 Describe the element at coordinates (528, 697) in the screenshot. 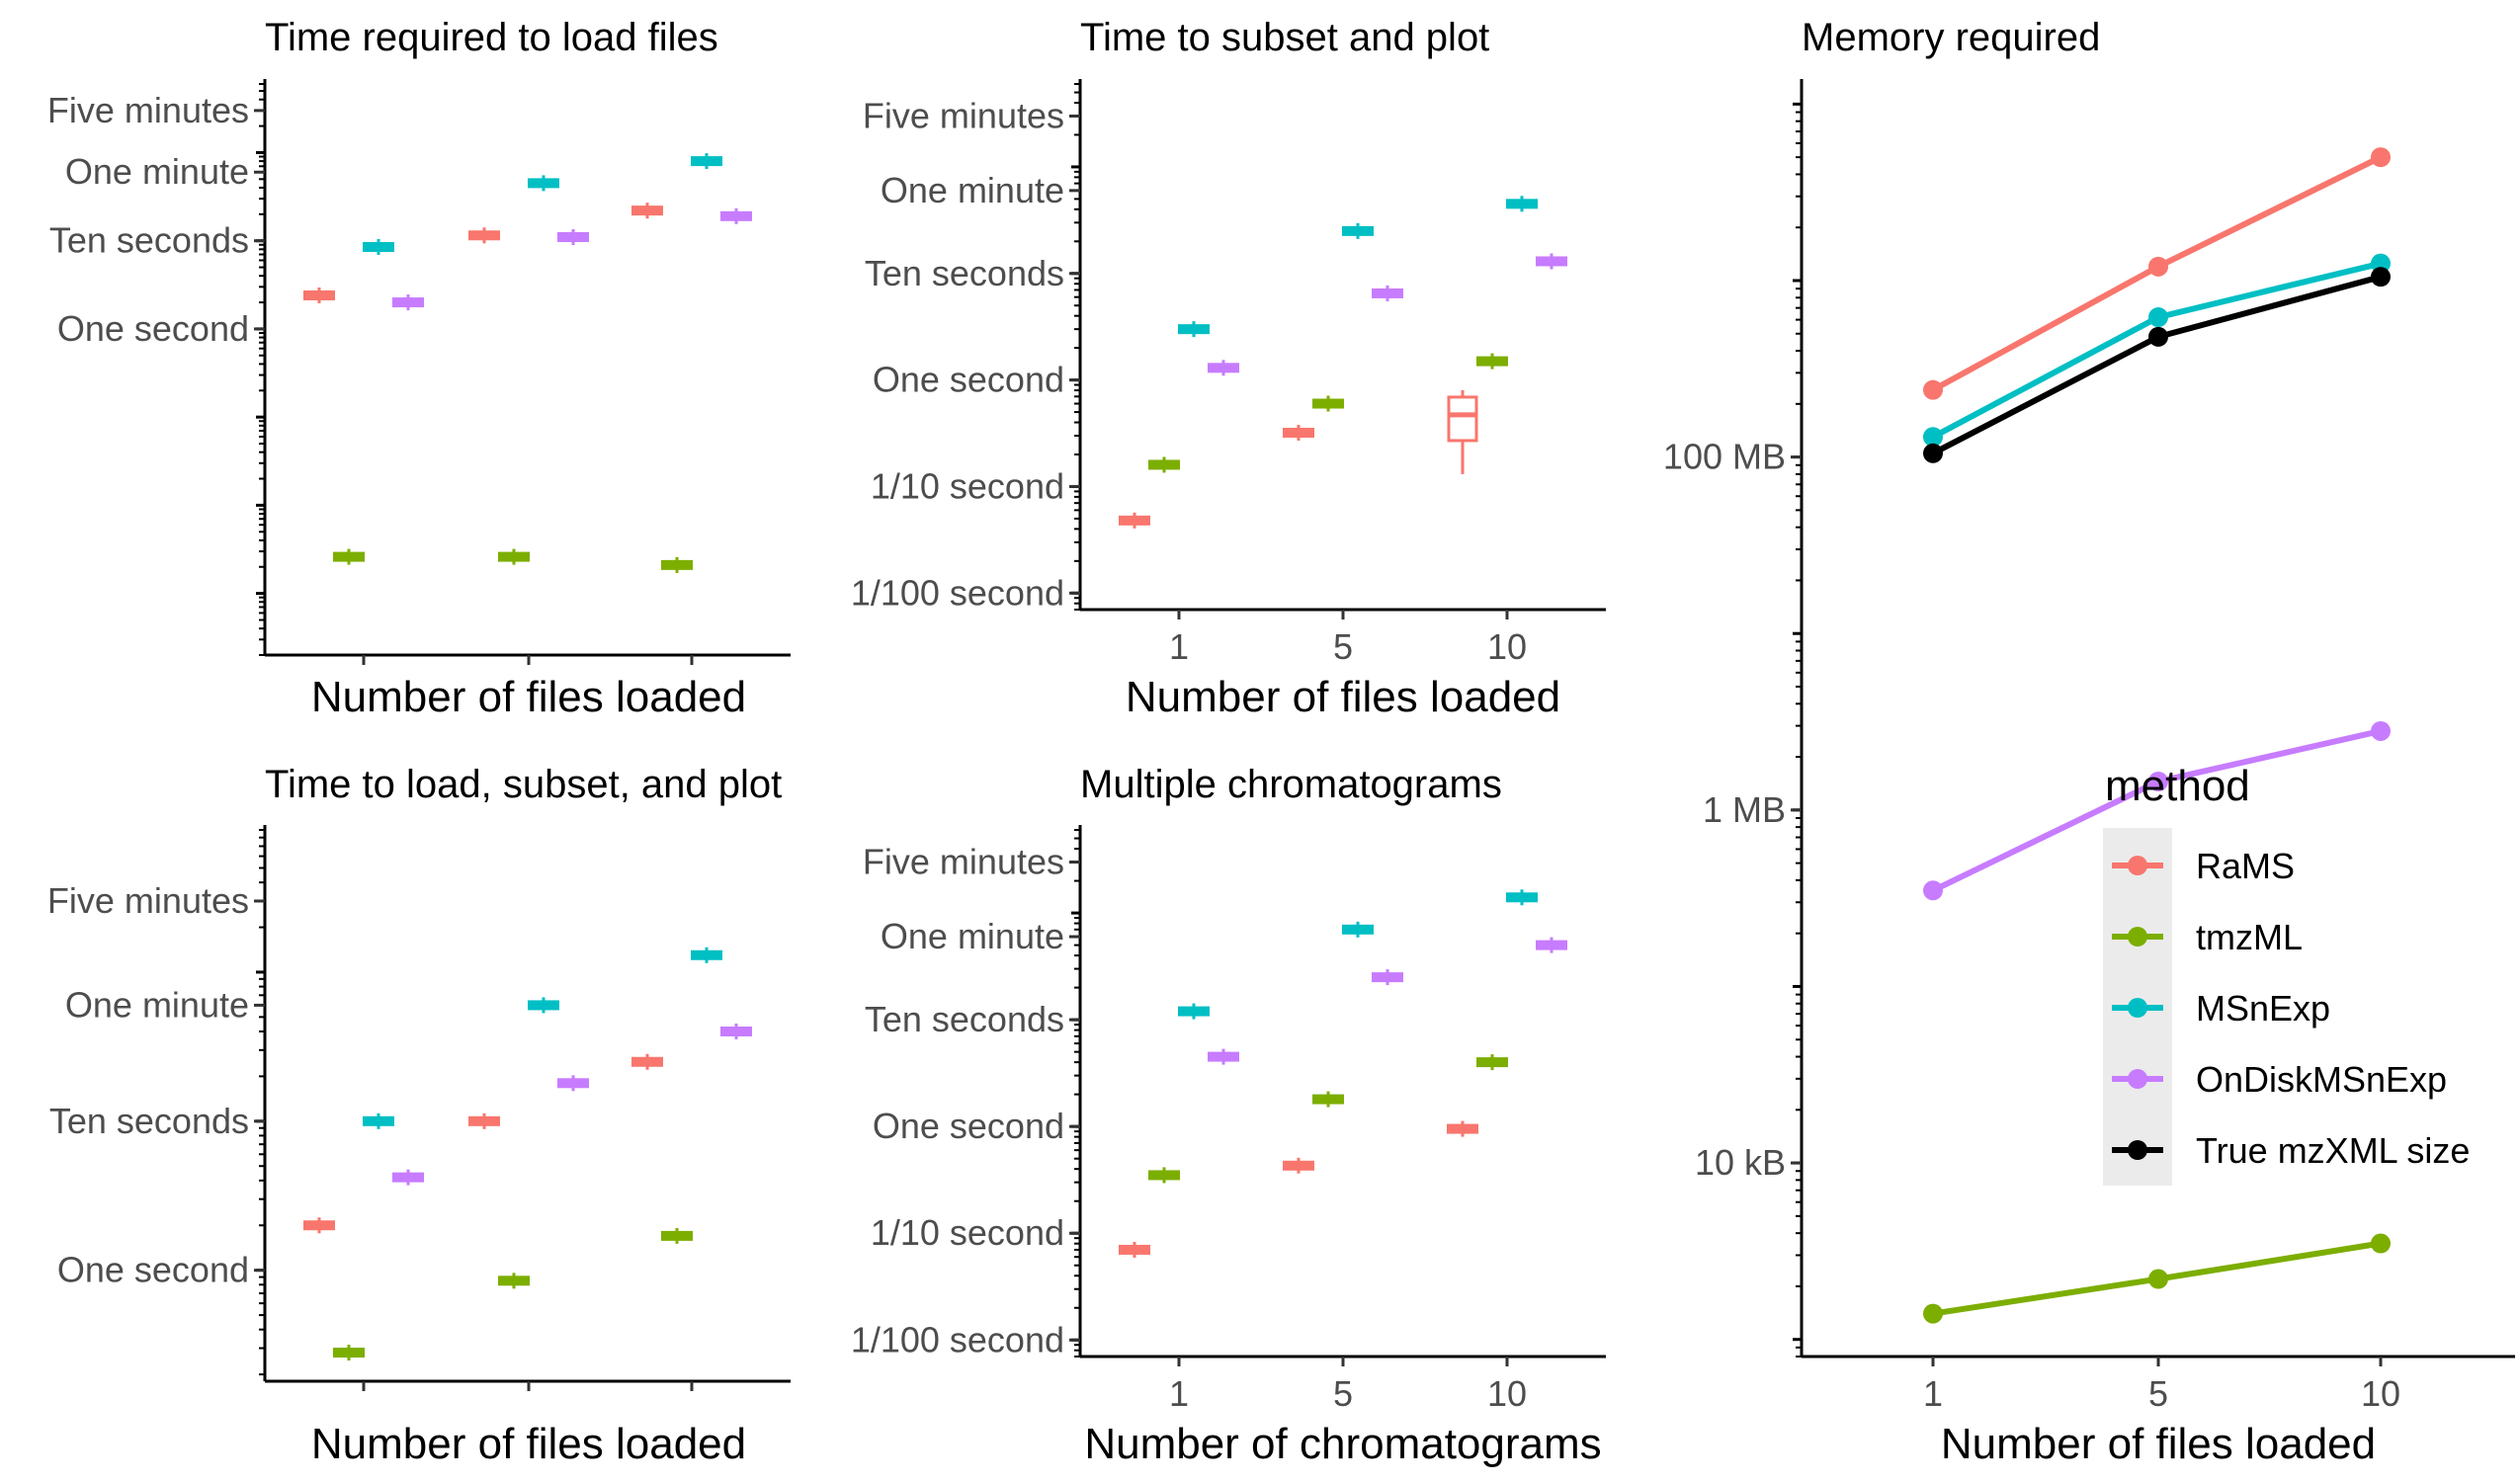

I see `x-axis-label-load: Number of files loaded` at that location.